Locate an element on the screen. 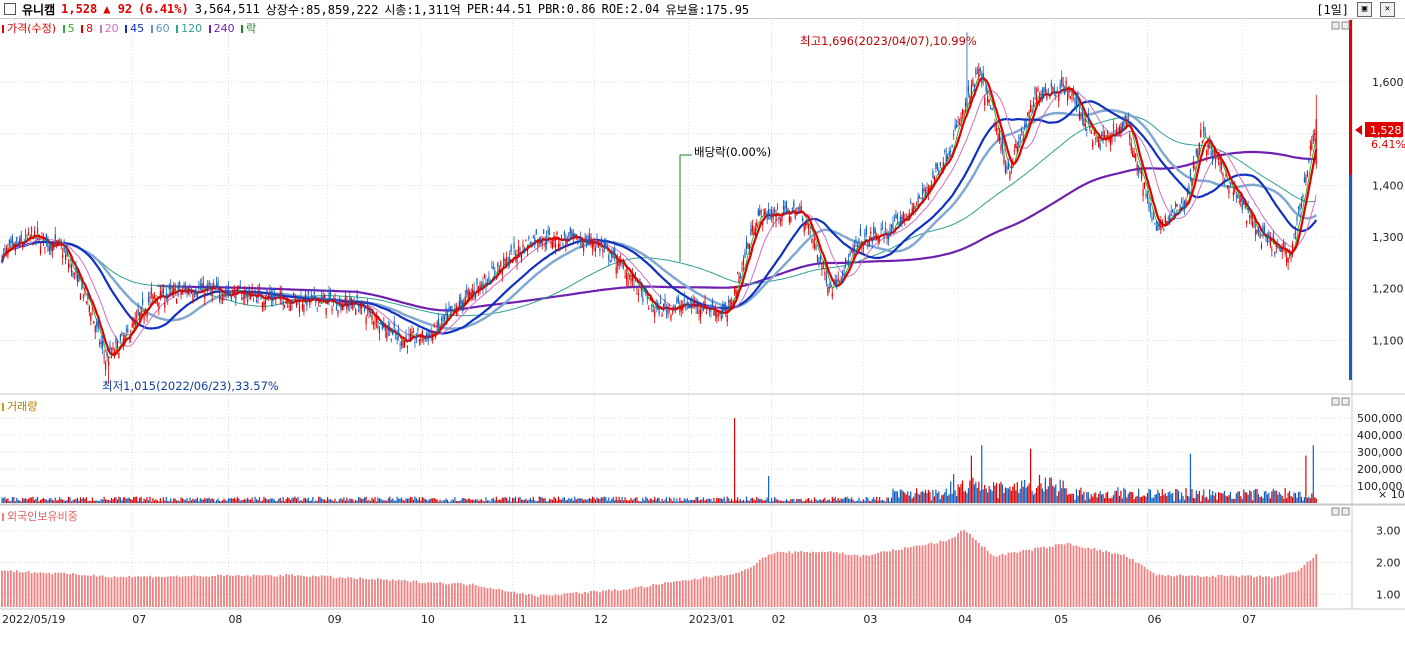  close-icon: ✕ is located at coordinates (1387, 9).